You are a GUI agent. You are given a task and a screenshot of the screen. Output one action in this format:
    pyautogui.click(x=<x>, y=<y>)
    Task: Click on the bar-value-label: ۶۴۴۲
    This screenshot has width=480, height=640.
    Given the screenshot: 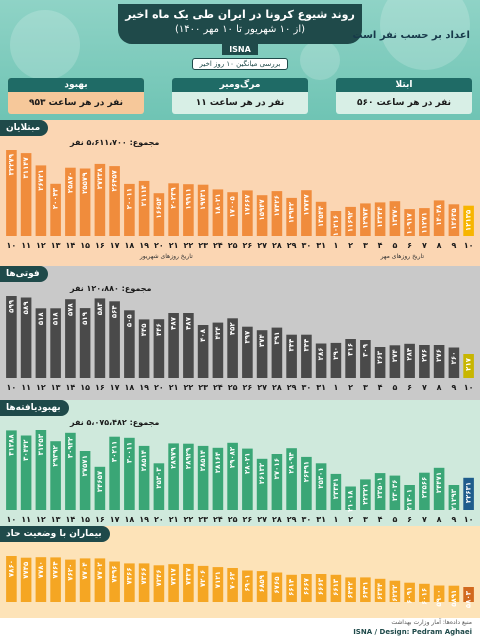 What is the action you would take?
    pyautogui.click(x=351, y=590)
    